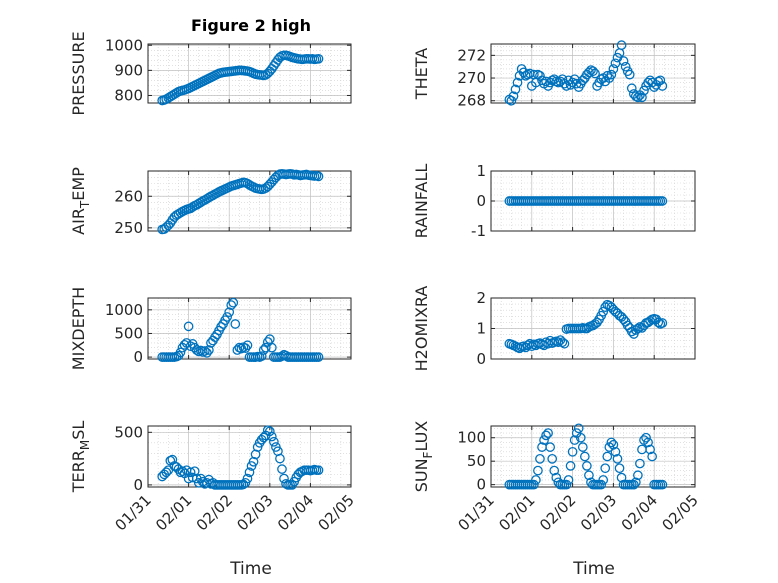 This screenshot has height=583, width=778. Describe the element at coordinates (423, 457) in the screenshot. I see `y-axis-label: SUNFLUX` at that location.